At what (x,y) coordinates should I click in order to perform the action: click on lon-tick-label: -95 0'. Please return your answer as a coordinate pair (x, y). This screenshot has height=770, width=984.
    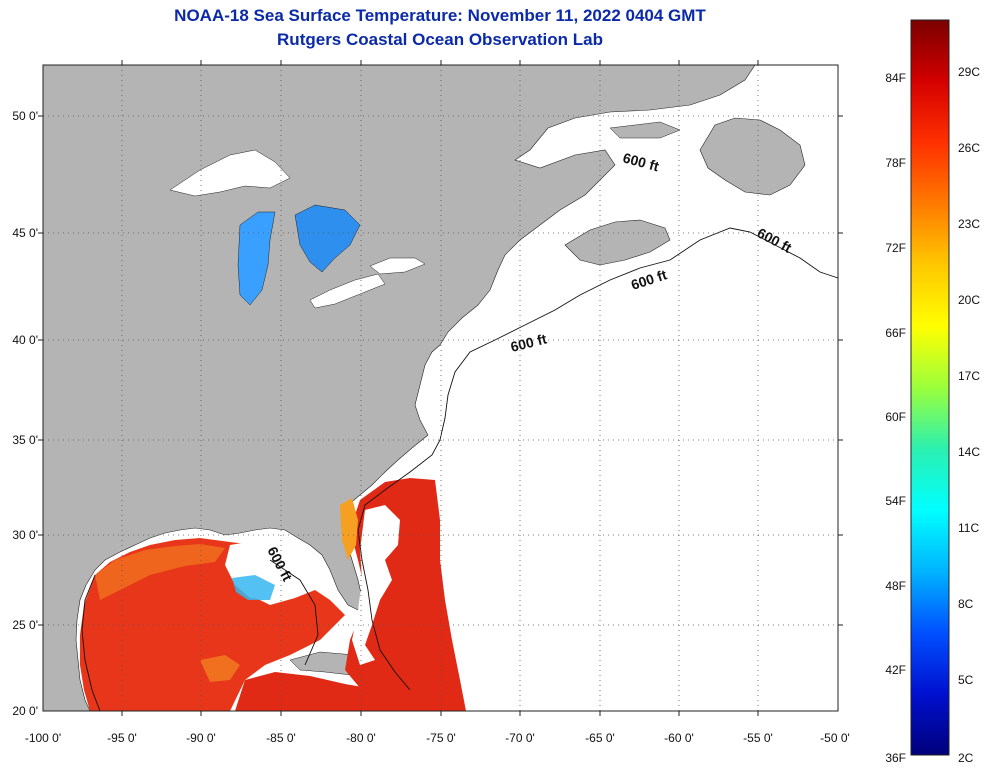
    Looking at the image, I should click on (122, 738).